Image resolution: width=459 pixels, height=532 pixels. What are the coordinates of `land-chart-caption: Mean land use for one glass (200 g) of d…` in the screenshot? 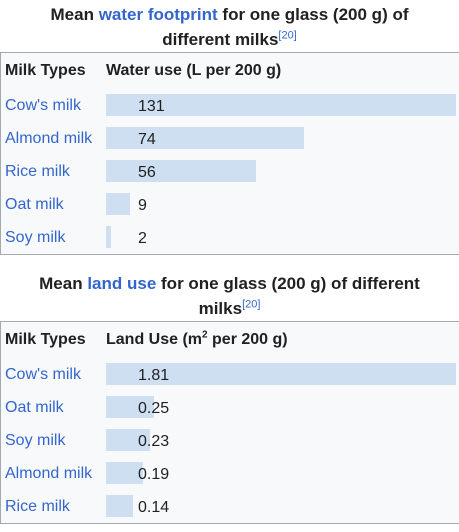 It's located at (229, 295).